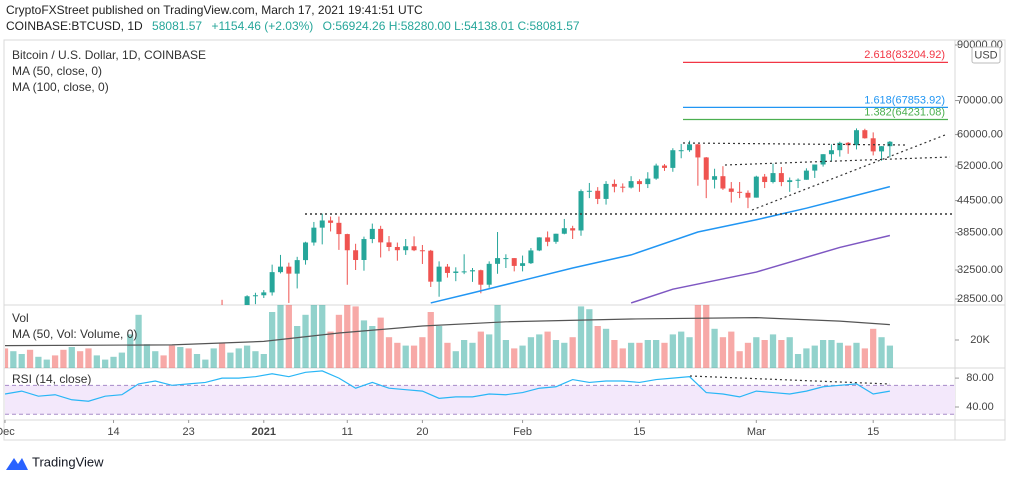  I want to click on currency: USD, so click(985, 55).